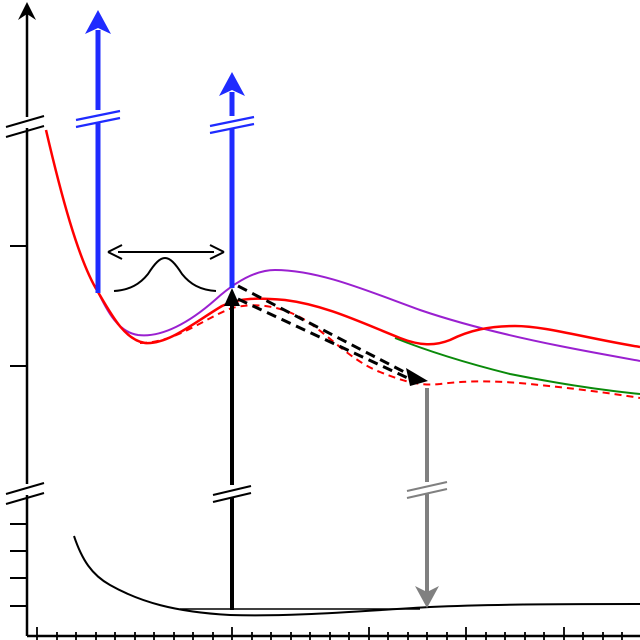  What do you see at coordinates (329, 633) in the screenshot?
I see `x-axis-ticks` at bounding box center [329, 633].